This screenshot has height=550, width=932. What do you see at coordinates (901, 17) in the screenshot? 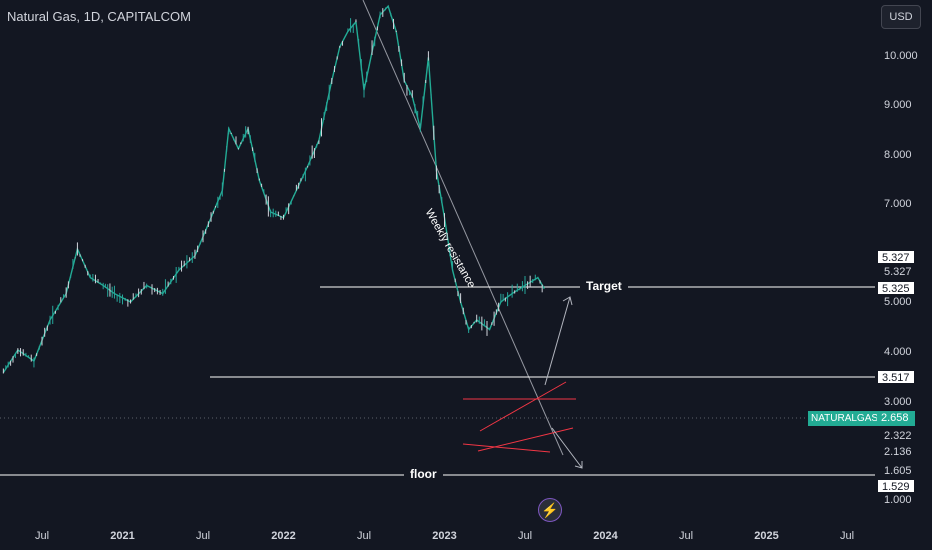
I see `currency-button: USD` at bounding box center [901, 17].